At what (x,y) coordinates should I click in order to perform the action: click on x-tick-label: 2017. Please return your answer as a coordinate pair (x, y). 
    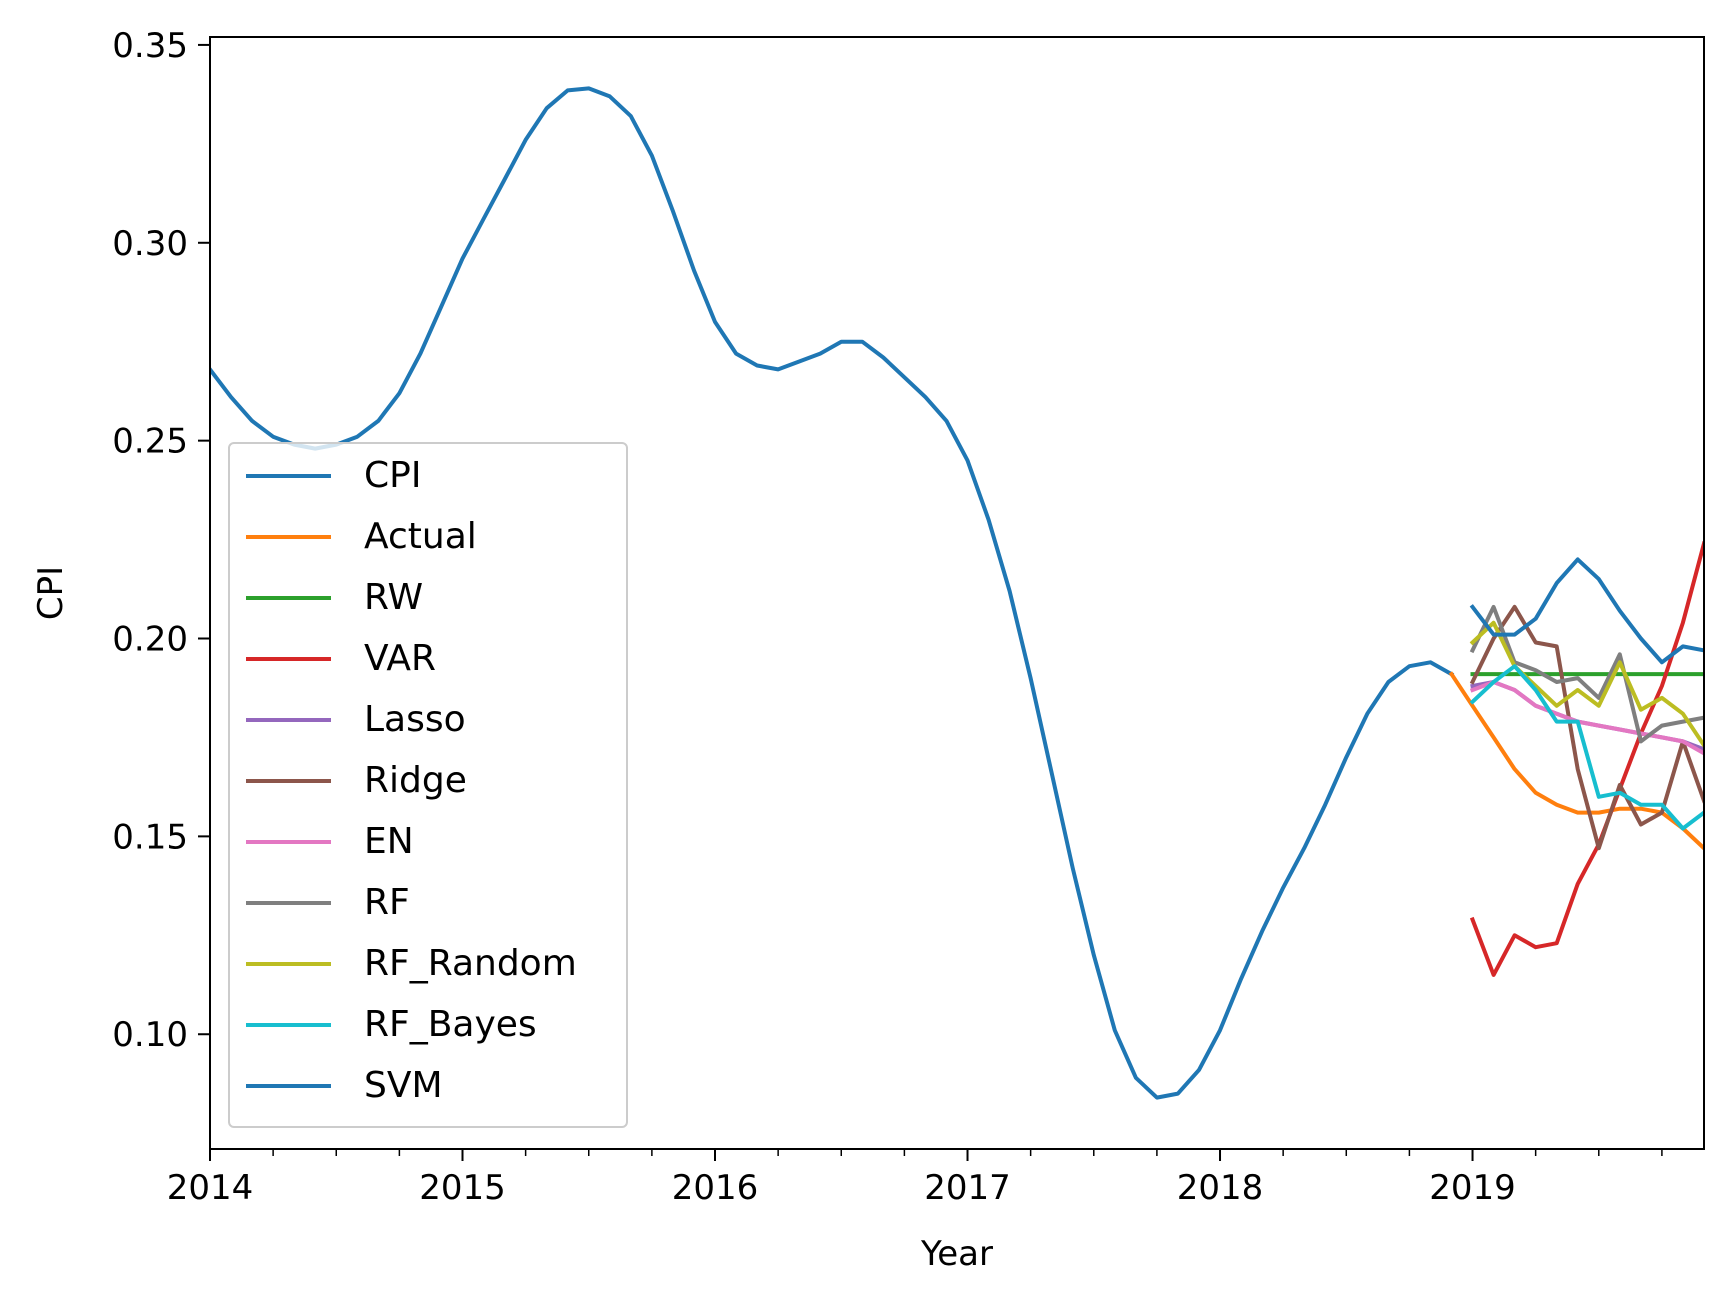
    Looking at the image, I should click on (967, 1188).